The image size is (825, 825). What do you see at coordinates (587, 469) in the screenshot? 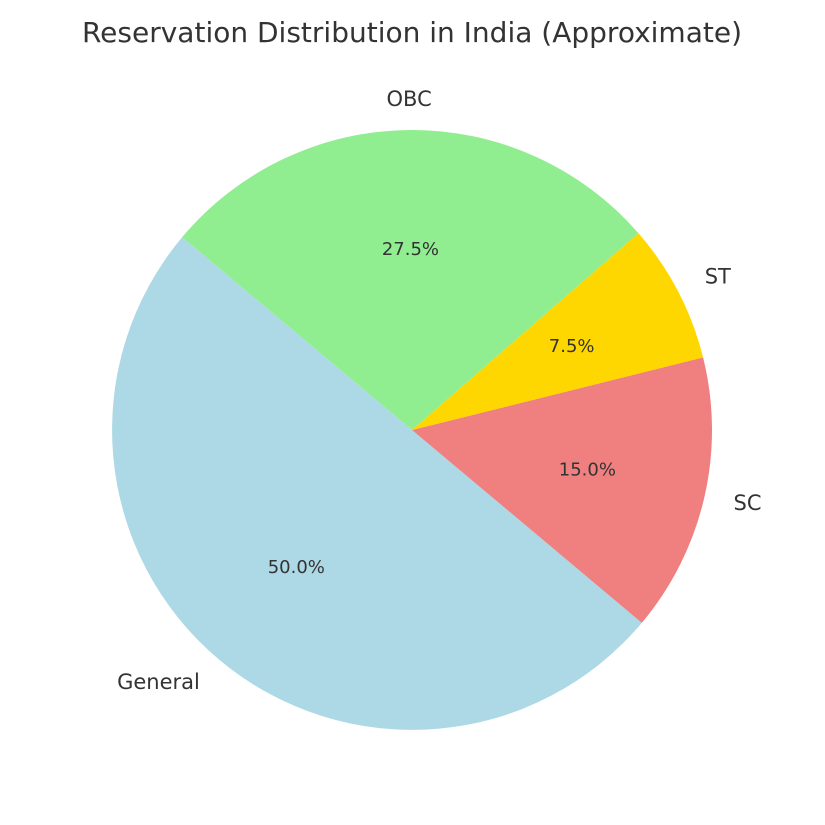
I see `slice-percent: 15.0%` at bounding box center [587, 469].